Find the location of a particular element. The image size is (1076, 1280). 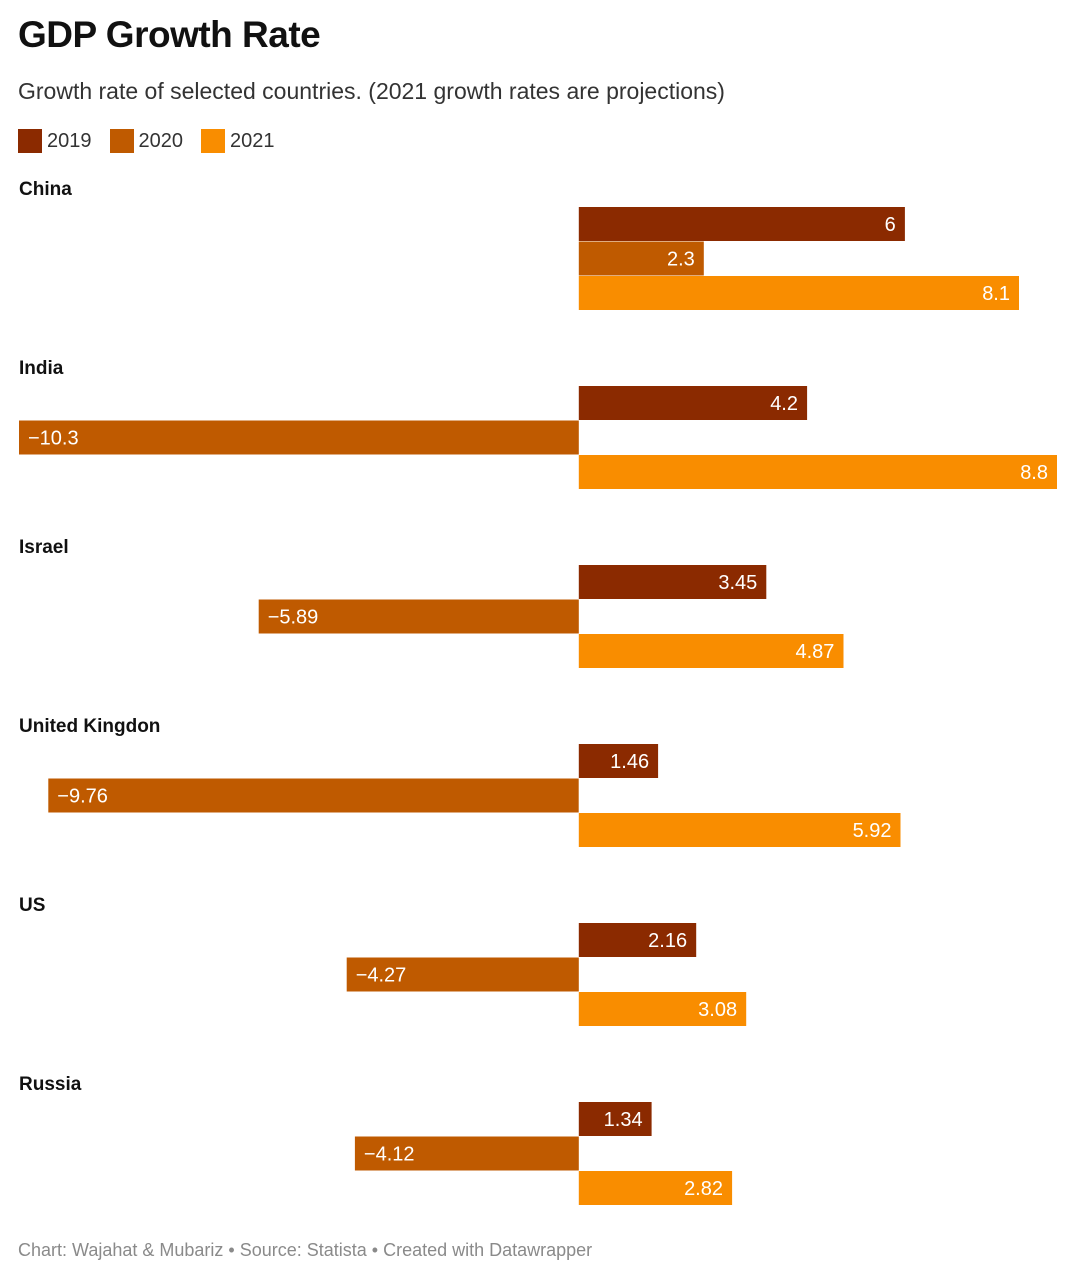

bar-israel-2020 is located at coordinates (418, 616).